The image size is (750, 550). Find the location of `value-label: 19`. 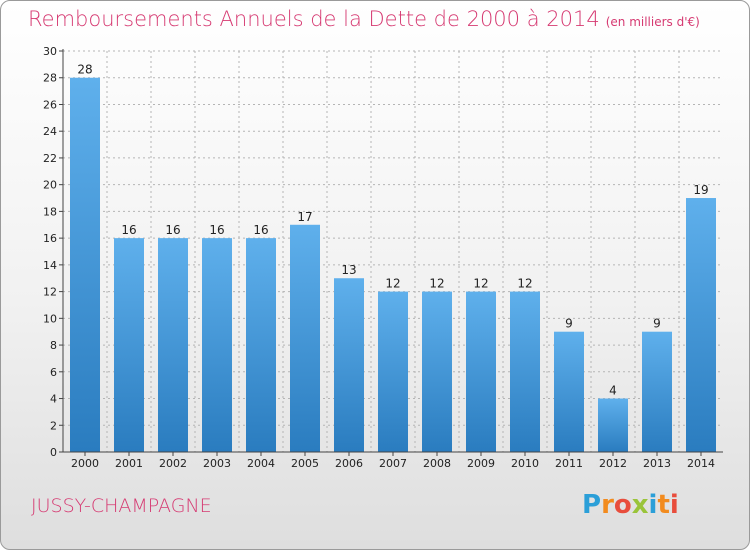

value-label: 19 is located at coordinates (700, 190).